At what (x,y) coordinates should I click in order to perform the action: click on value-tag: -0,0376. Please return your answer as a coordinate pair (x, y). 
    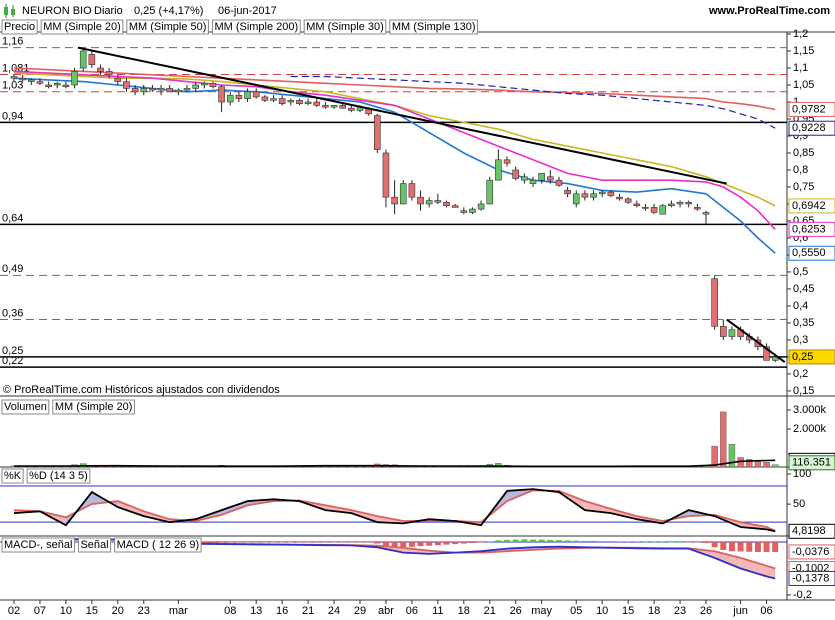
    Looking at the image, I should click on (810, 552).